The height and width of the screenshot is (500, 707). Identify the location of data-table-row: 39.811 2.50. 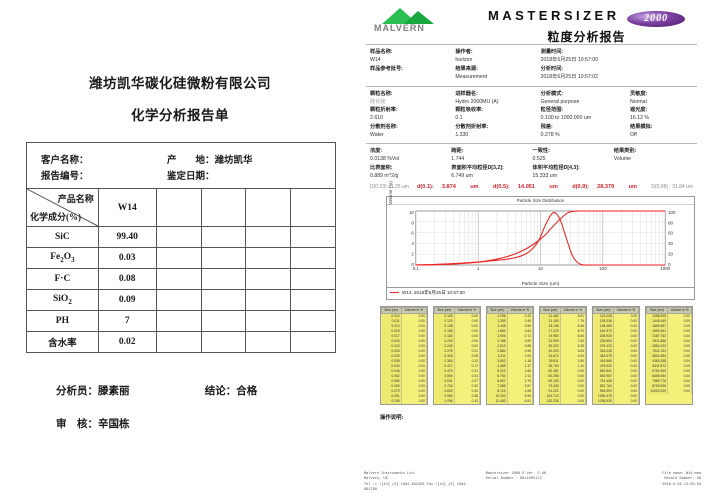
(563, 361).